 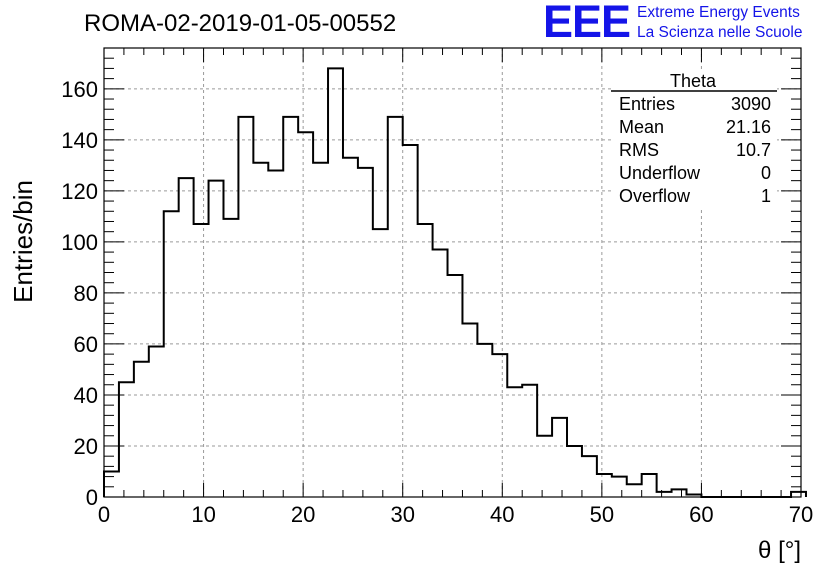 I want to click on y-tick-label: 80, so click(x=86, y=293).